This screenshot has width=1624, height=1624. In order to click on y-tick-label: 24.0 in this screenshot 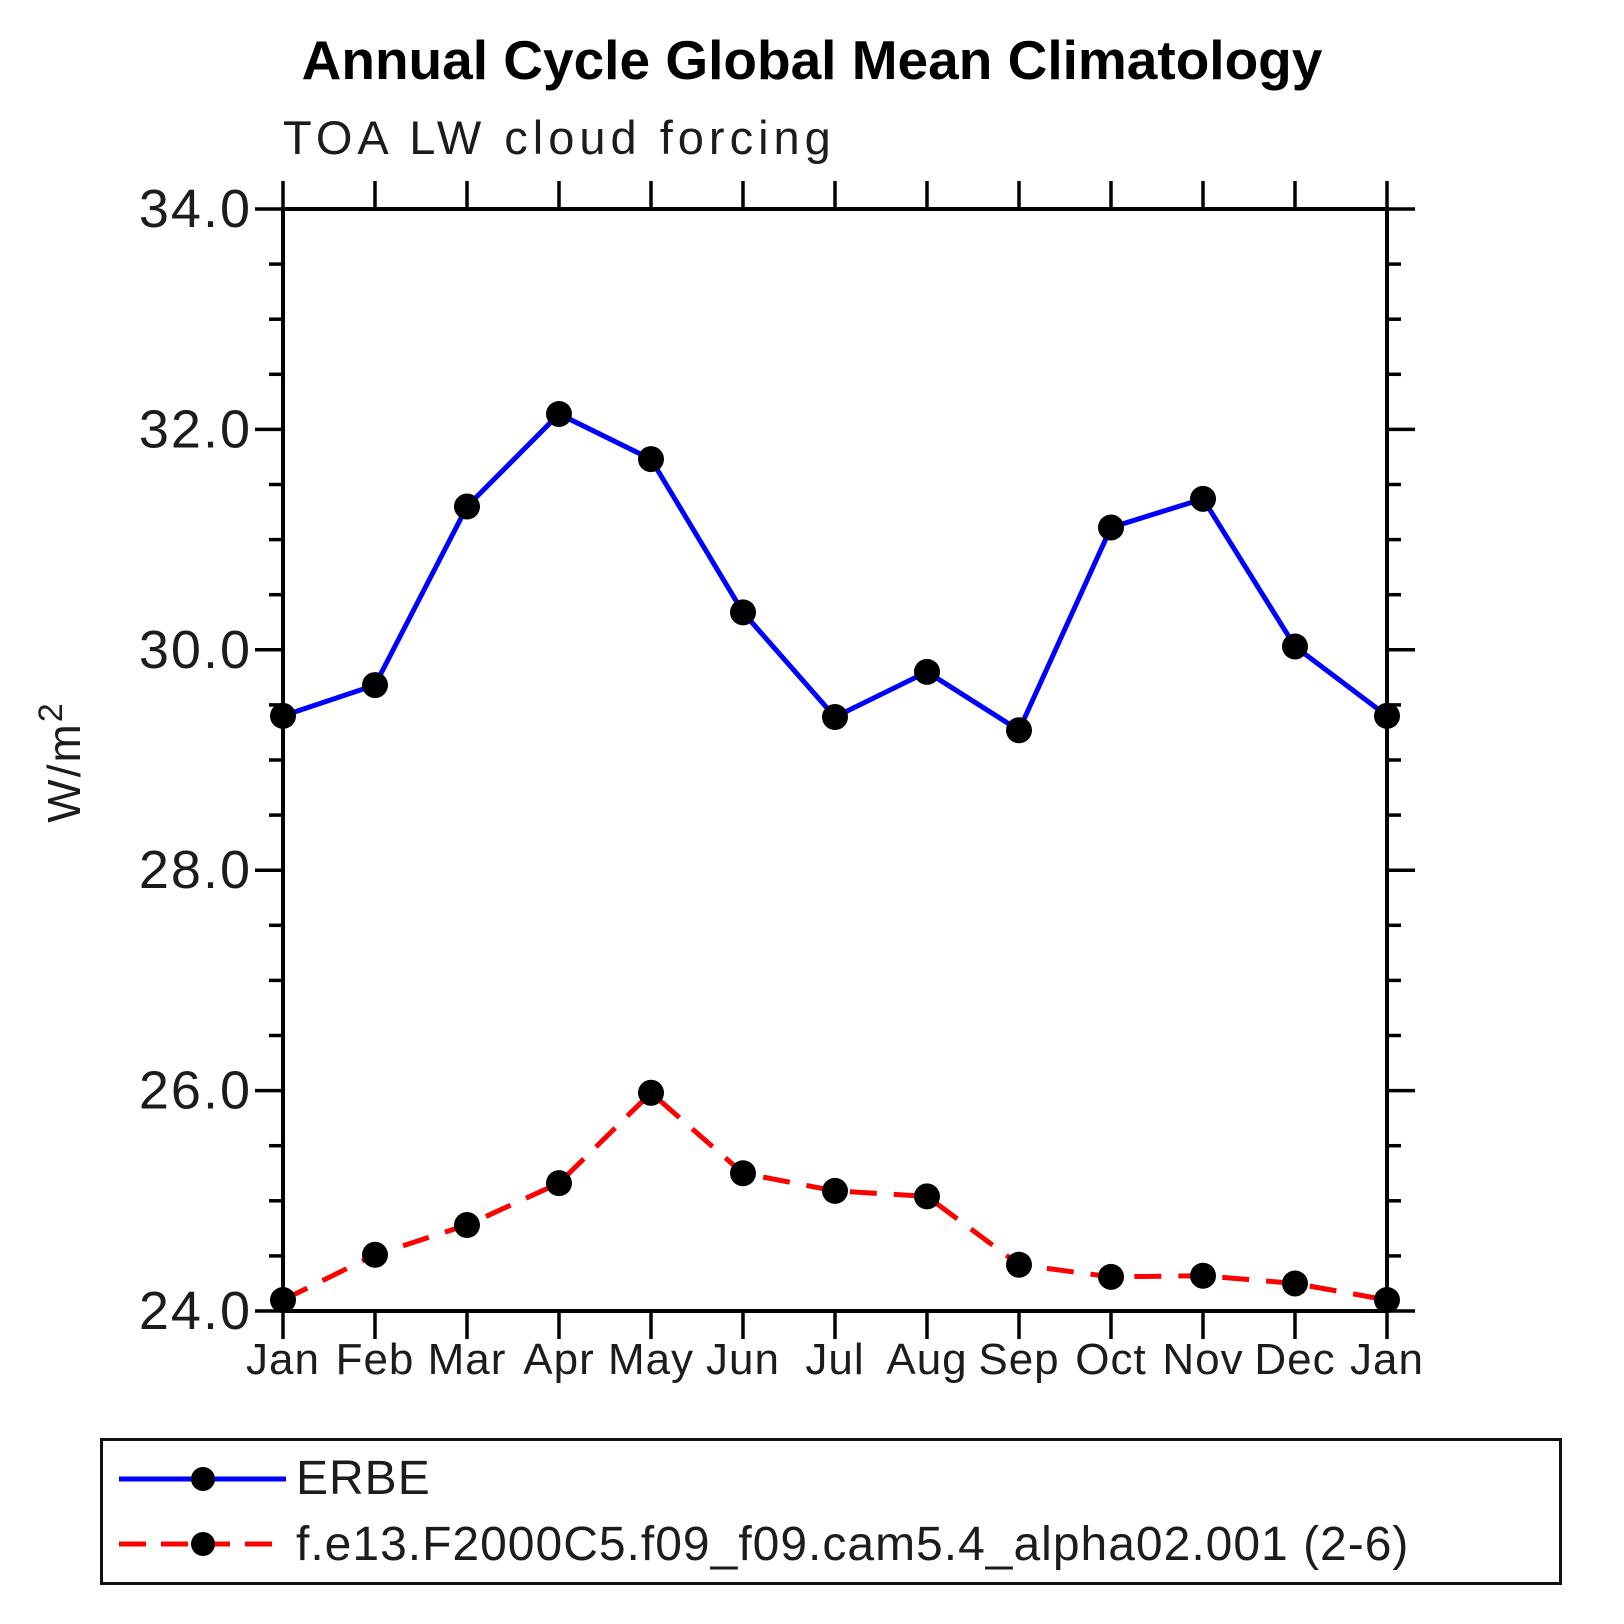, I will do `click(195, 1311)`.